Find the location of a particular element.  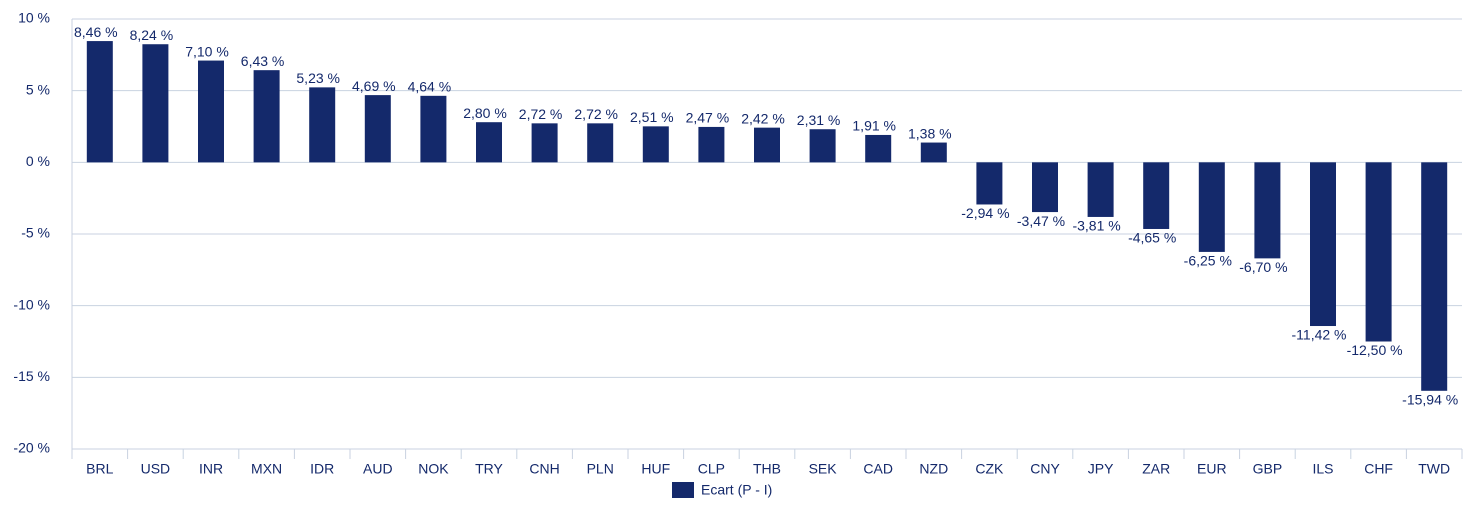

value-label: -3,81 % is located at coordinates (1096, 226).